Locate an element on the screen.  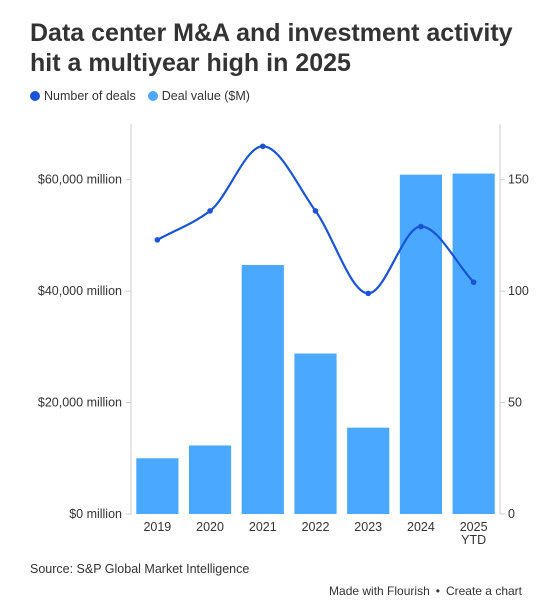
deals-point-2021 is located at coordinates (262, 146).